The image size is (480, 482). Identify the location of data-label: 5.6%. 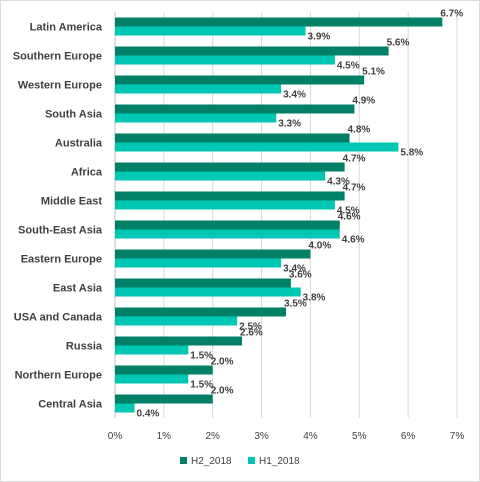
(398, 43).